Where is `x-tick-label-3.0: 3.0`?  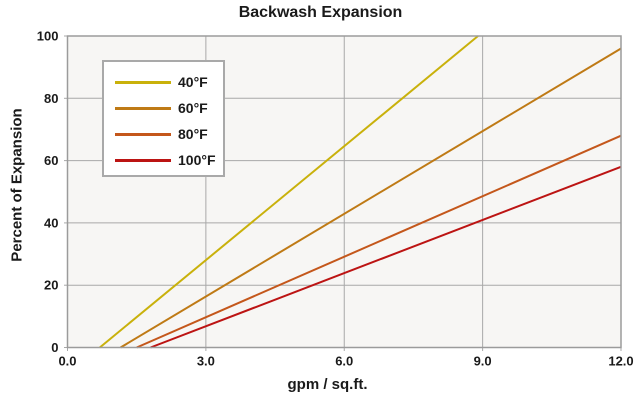 x-tick-label-3.0: 3.0 is located at coordinates (206, 361).